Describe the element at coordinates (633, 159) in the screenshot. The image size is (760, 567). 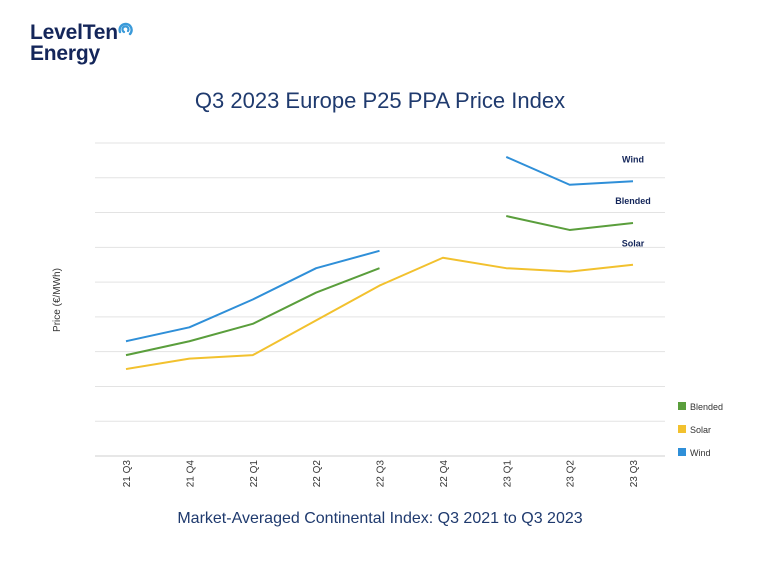
I see `line-label-wind: Wind` at that location.